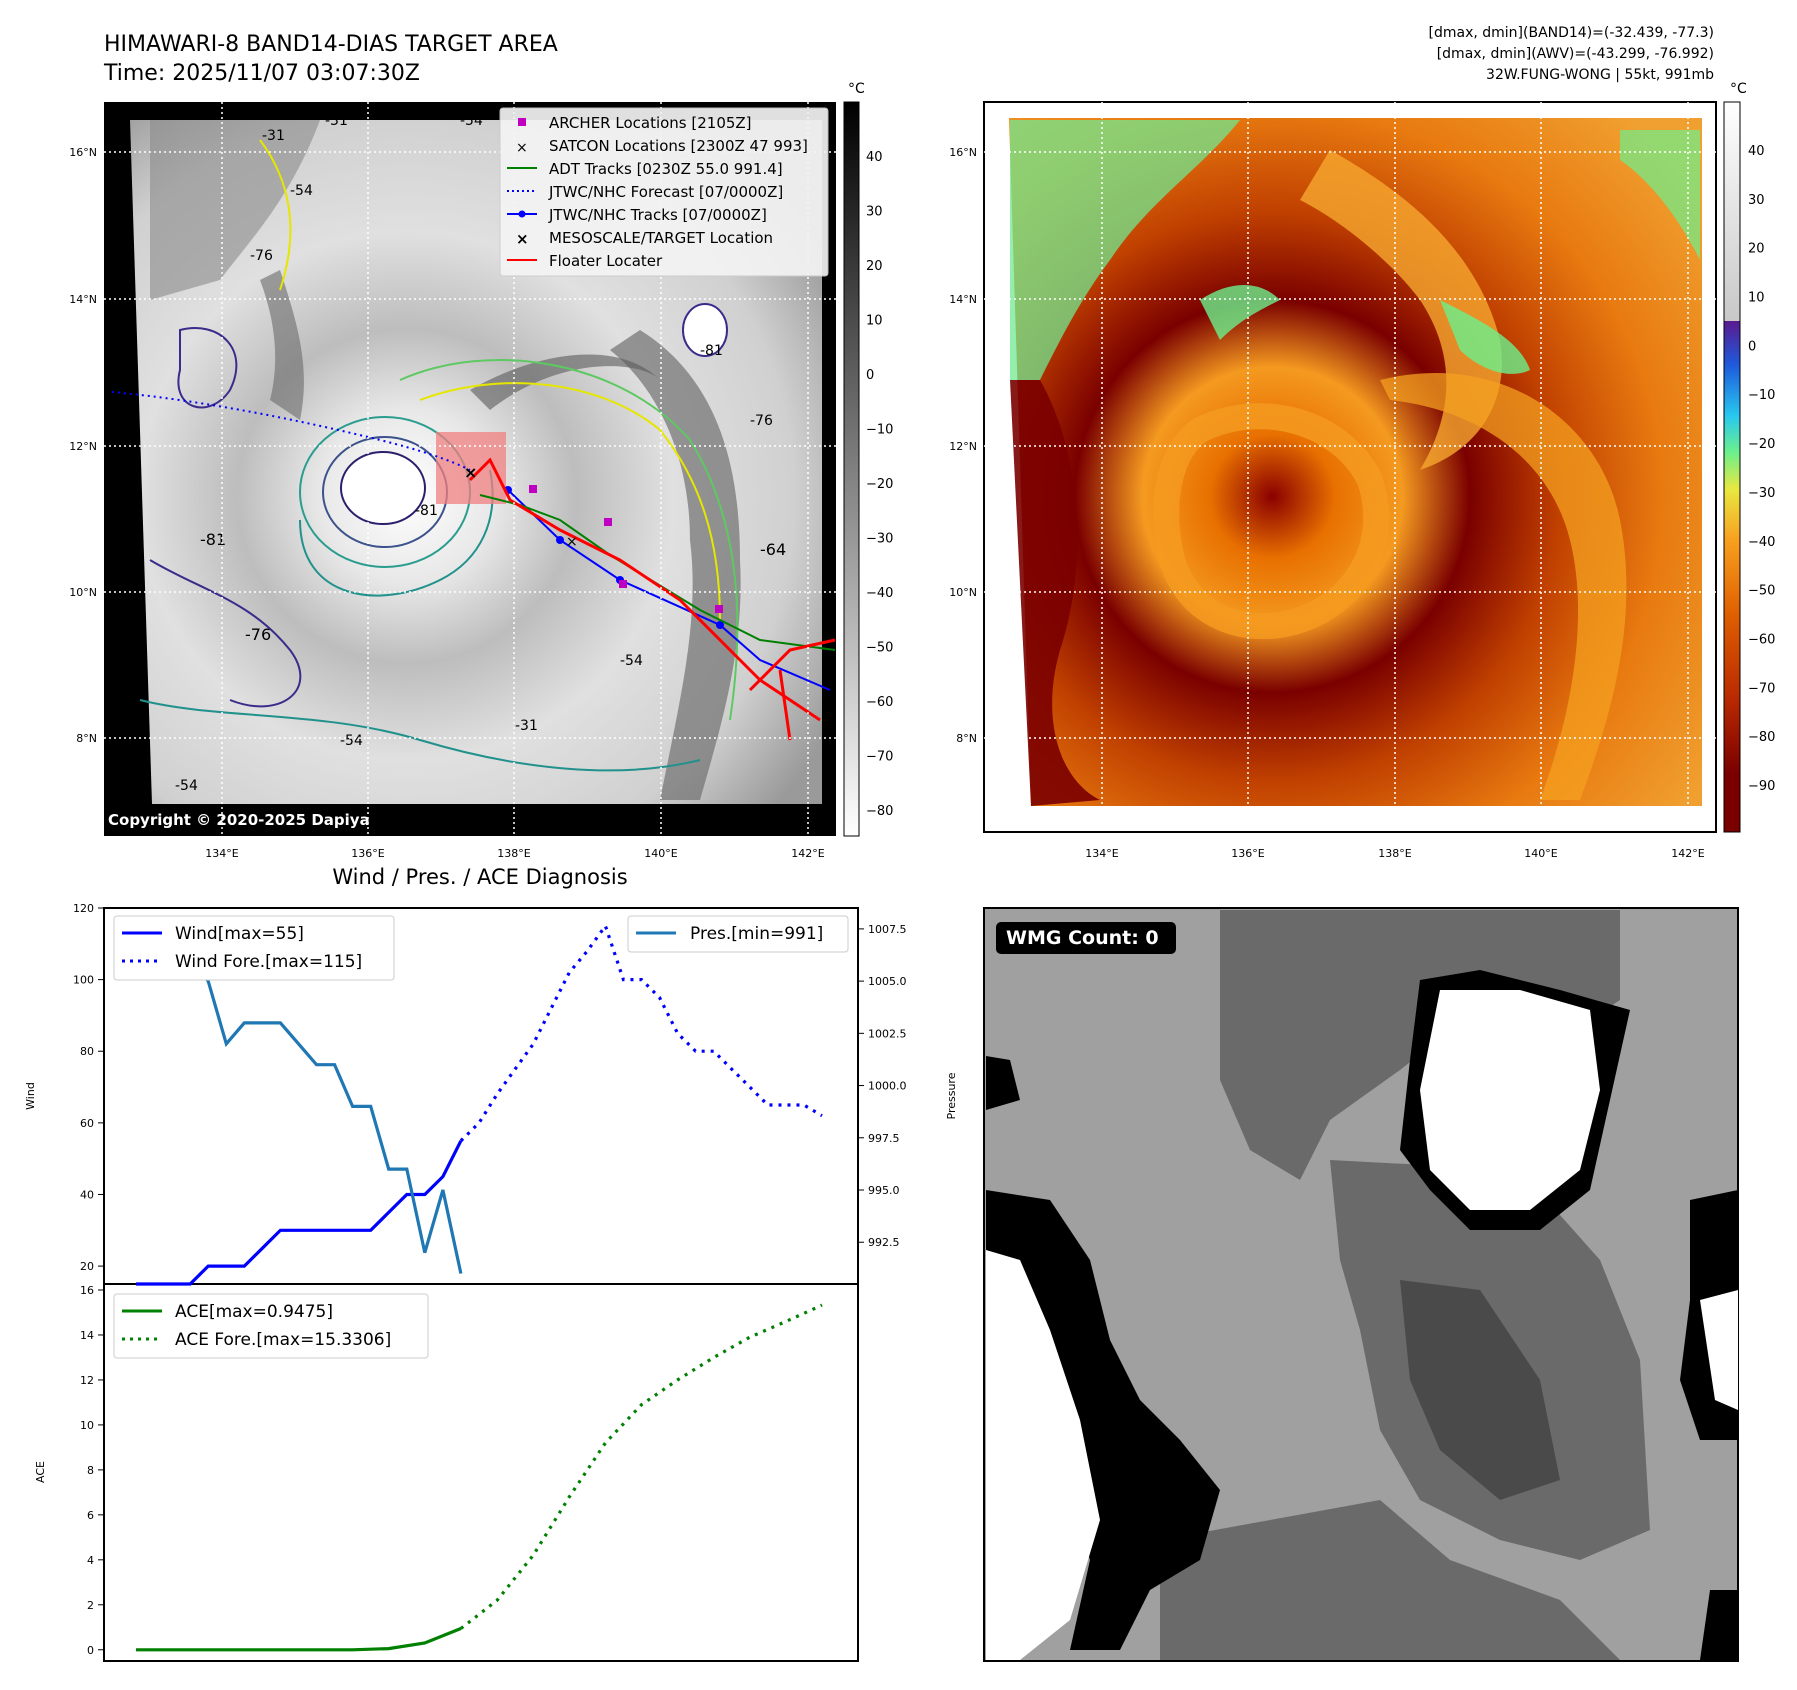  Describe the element at coordinates (1761, 591) in the screenshot. I see `colorbar-tick: −50` at that location.